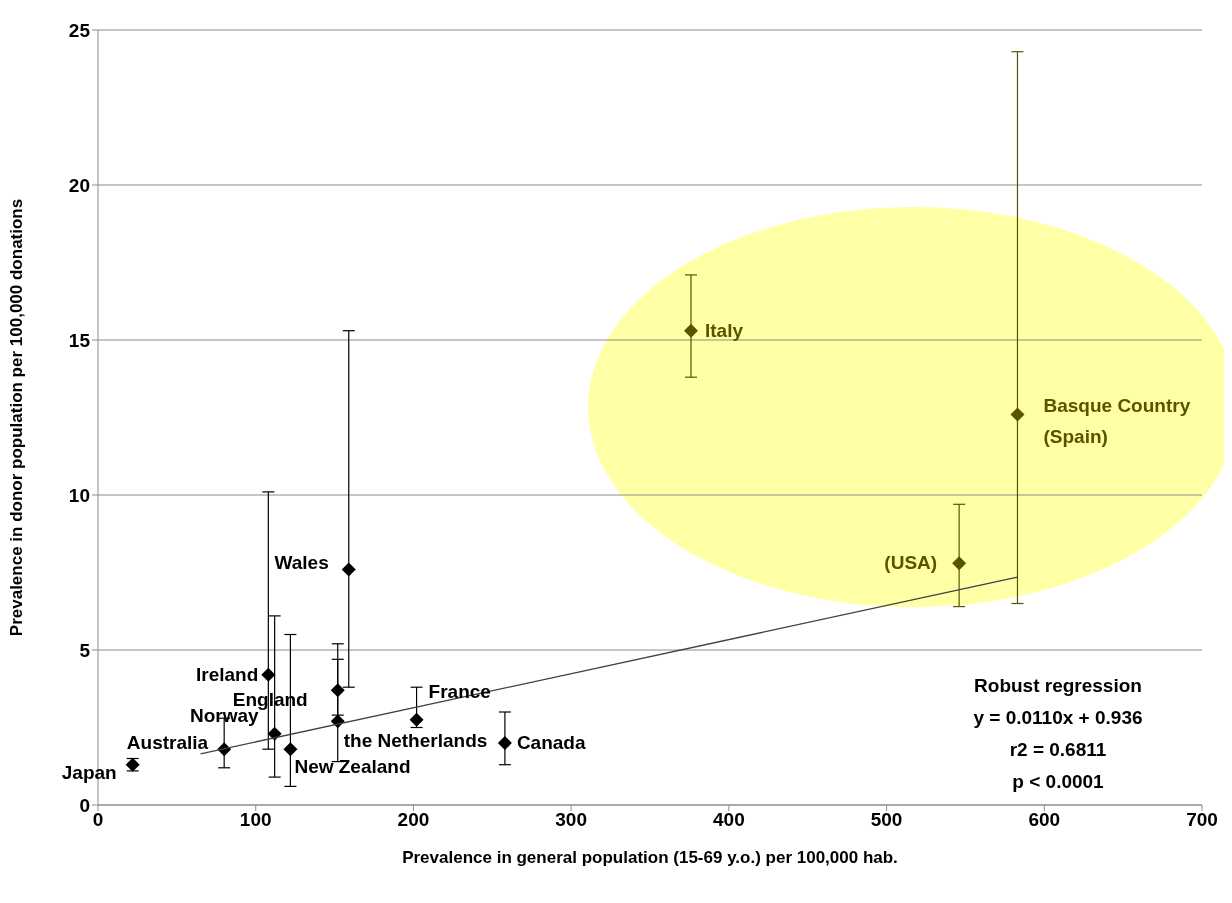  Describe the element at coordinates (79, 340) in the screenshot. I see `y-tick-label: 15` at that location.